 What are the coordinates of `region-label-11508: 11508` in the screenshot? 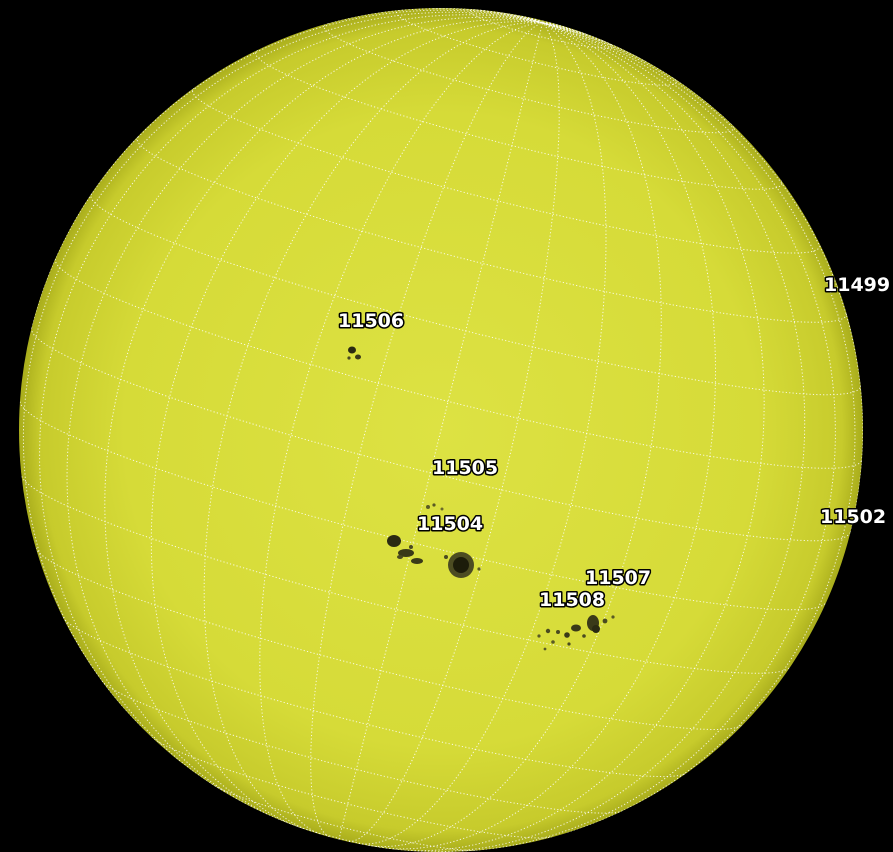 It's located at (572, 600).